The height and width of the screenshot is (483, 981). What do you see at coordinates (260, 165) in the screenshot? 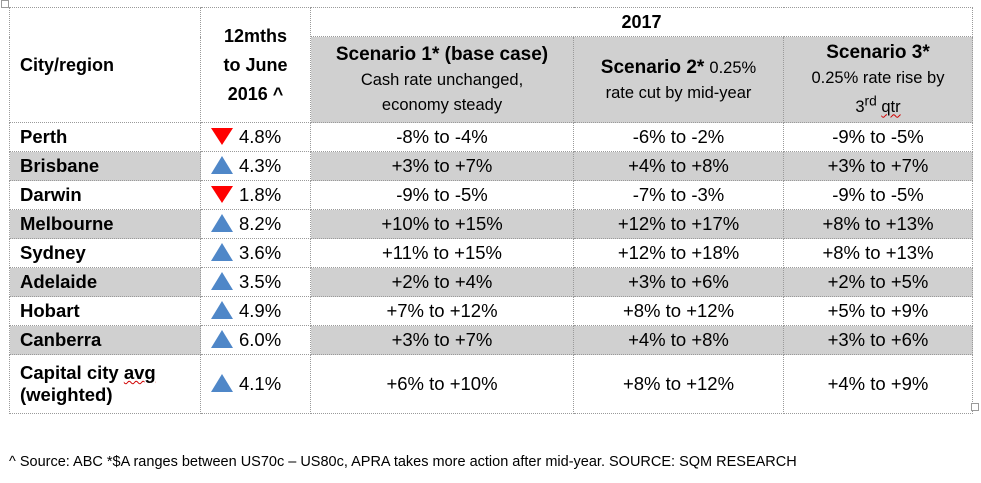
I see `change-value: 4.3%` at bounding box center [260, 165].